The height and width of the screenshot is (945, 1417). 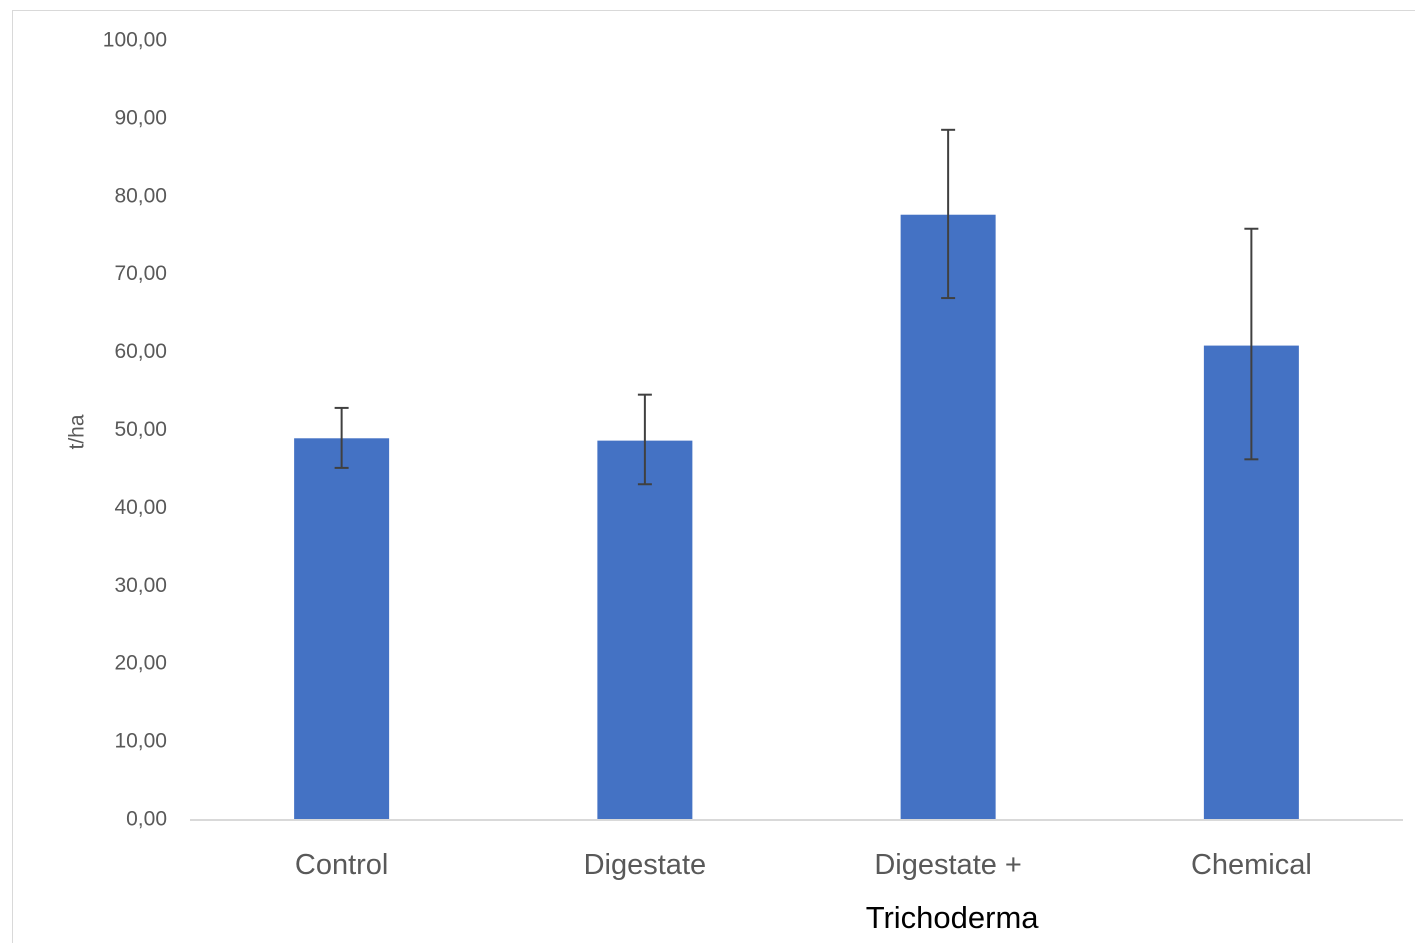 What do you see at coordinates (140, 195) in the screenshot?
I see `y-tick-label: 80,00` at bounding box center [140, 195].